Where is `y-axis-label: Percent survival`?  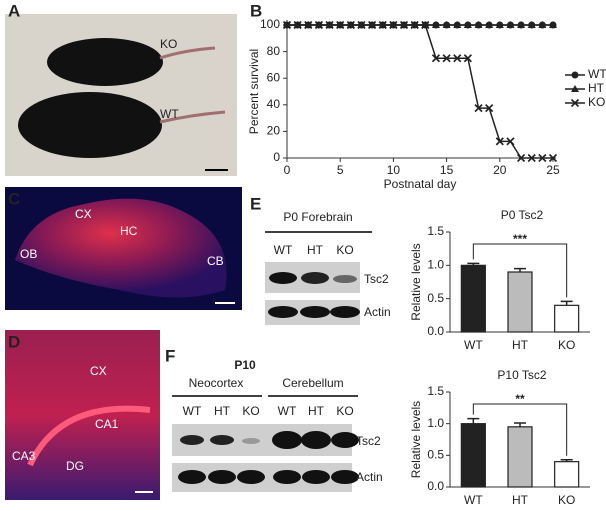
y-axis-label: Percent survival is located at coordinates (254, 91).